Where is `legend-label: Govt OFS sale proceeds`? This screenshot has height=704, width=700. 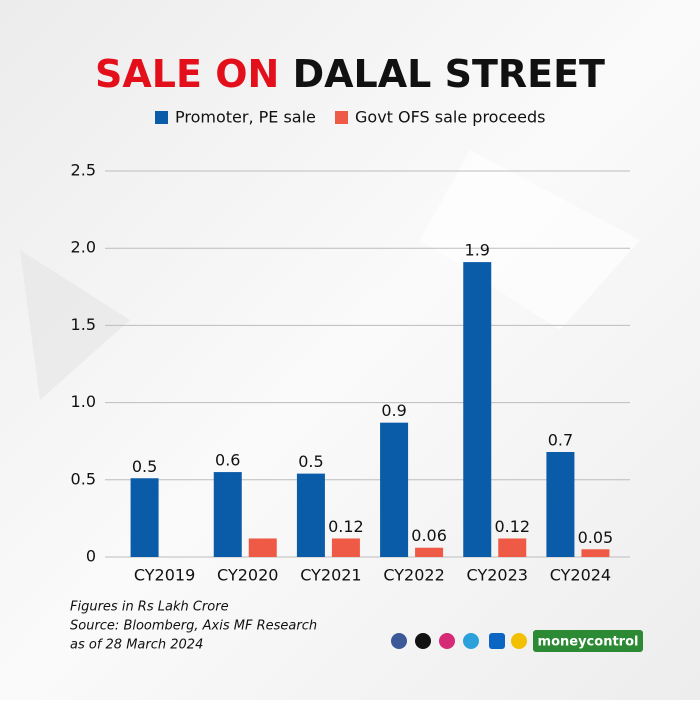 legend-label: Govt OFS sale proceeds is located at coordinates (450, 117).